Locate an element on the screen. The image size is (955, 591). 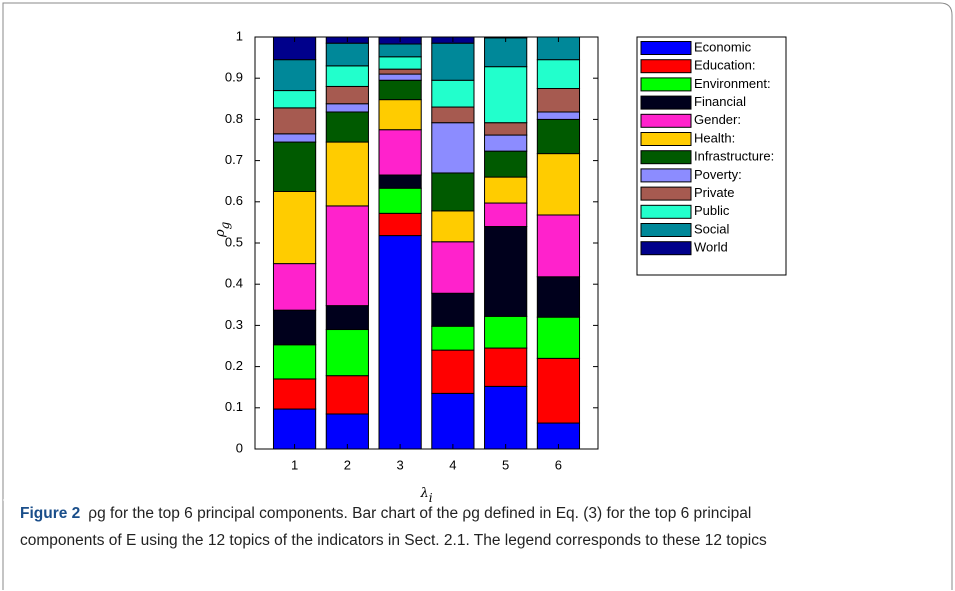
y-axis-label-sub: g is located at coordinates (225, 225).